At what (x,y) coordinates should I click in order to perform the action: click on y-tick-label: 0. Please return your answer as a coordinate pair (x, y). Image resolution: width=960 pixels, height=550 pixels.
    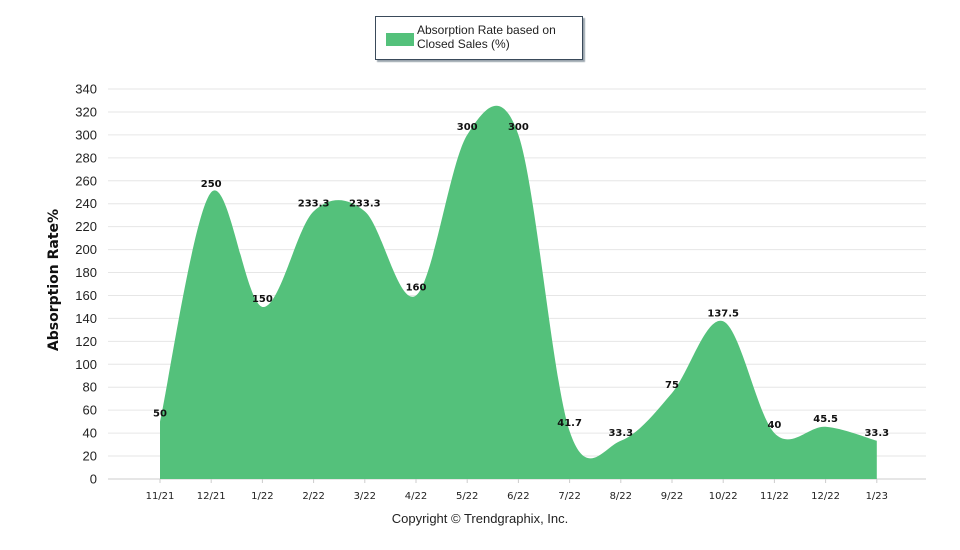
    Looking at the image, I should click on (93, 479).